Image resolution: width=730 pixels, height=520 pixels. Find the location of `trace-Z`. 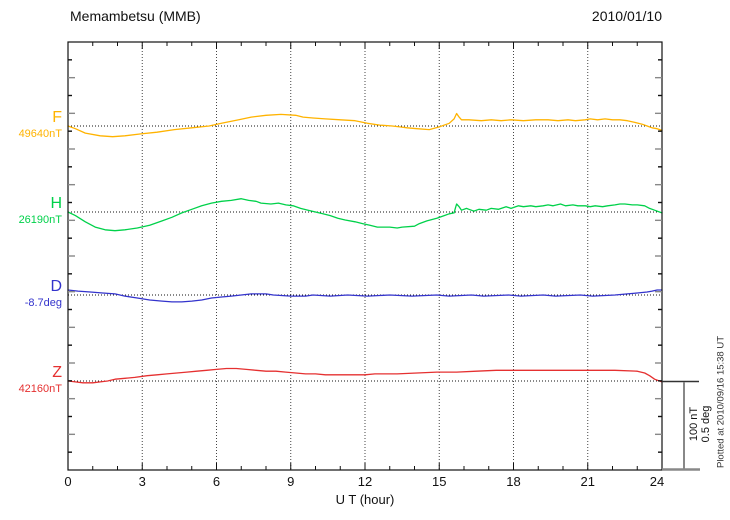

trace-Z is located at coordinates (365, 375).